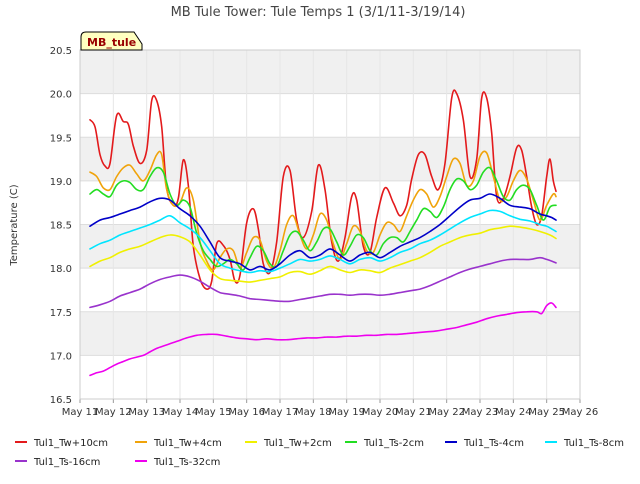 The height and width of the screenshot is (484, 640). What do you see at coordinates (66, 462) in the screenshot?
I see `legend-label: Tul1_Ts-16cm` at bounding box center [66, 462].